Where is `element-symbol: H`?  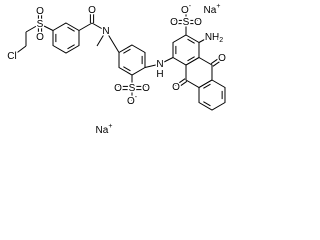
element-symbol: H is located at coordinates (159, 74).